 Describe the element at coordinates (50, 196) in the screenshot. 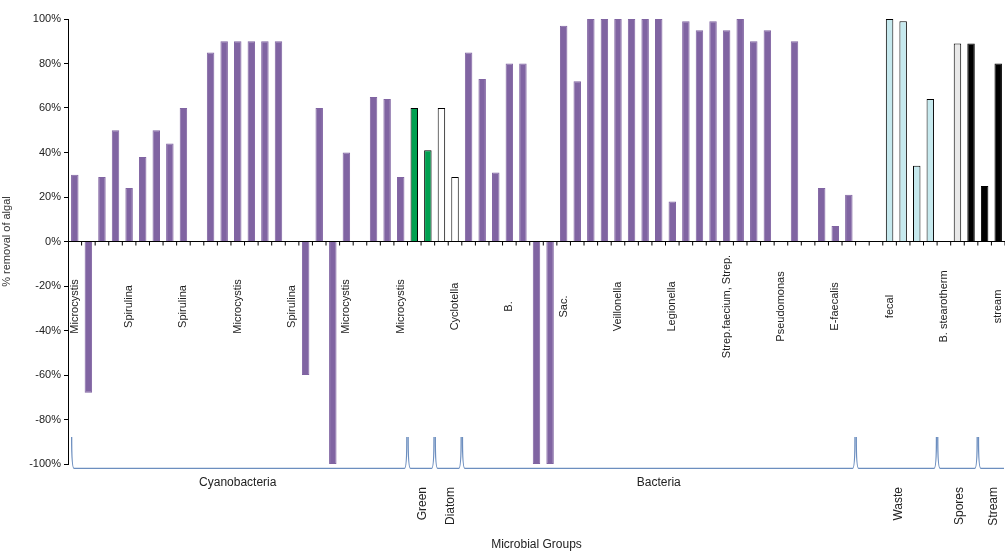

I see `y-tick-label: 20%` at that location.